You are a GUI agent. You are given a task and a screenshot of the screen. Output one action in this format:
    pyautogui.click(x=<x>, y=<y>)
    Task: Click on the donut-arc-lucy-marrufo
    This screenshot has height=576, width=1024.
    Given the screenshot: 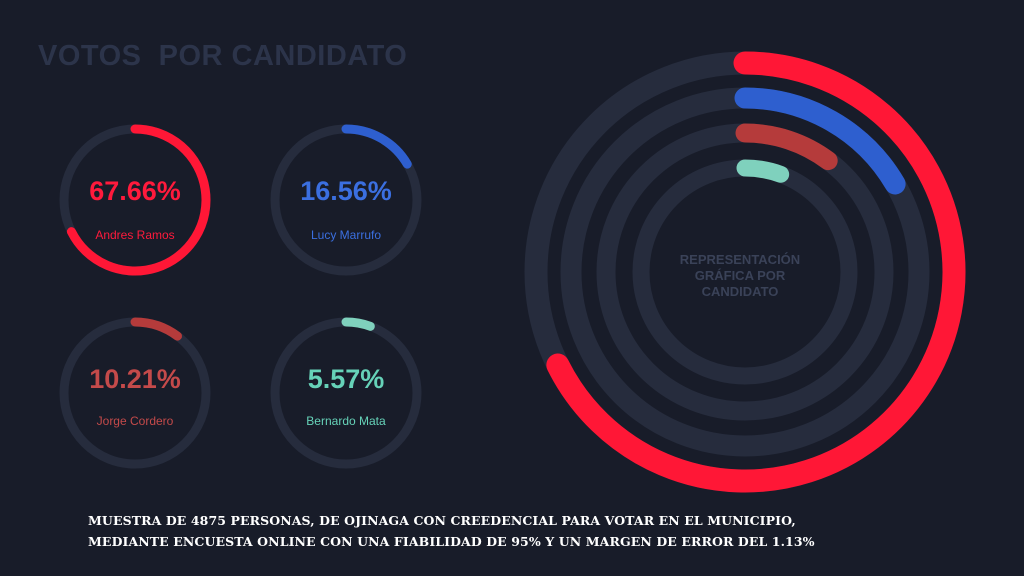 What is the action you would take?
    pyautogui.click(x=376, y=146)
    